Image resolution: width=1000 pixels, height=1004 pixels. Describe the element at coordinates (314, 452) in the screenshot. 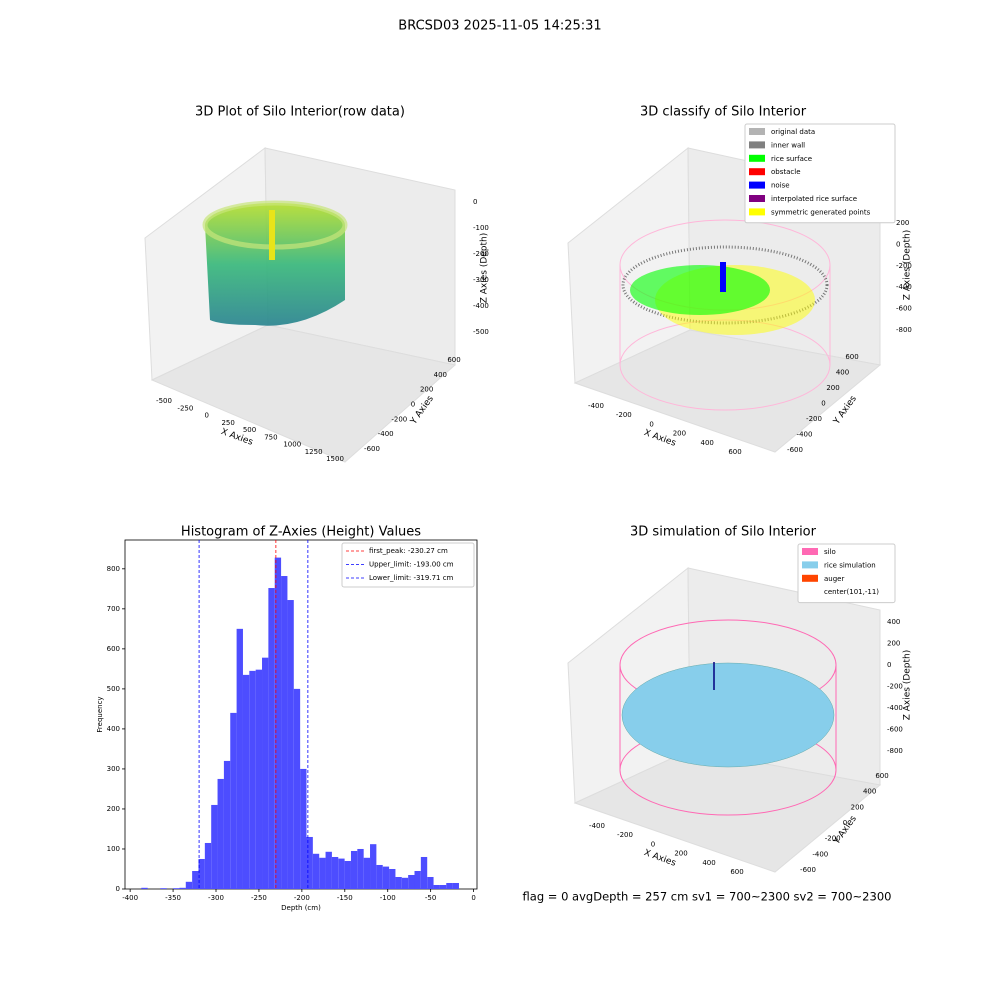

I see `x-tick-label: 1250` at that location.